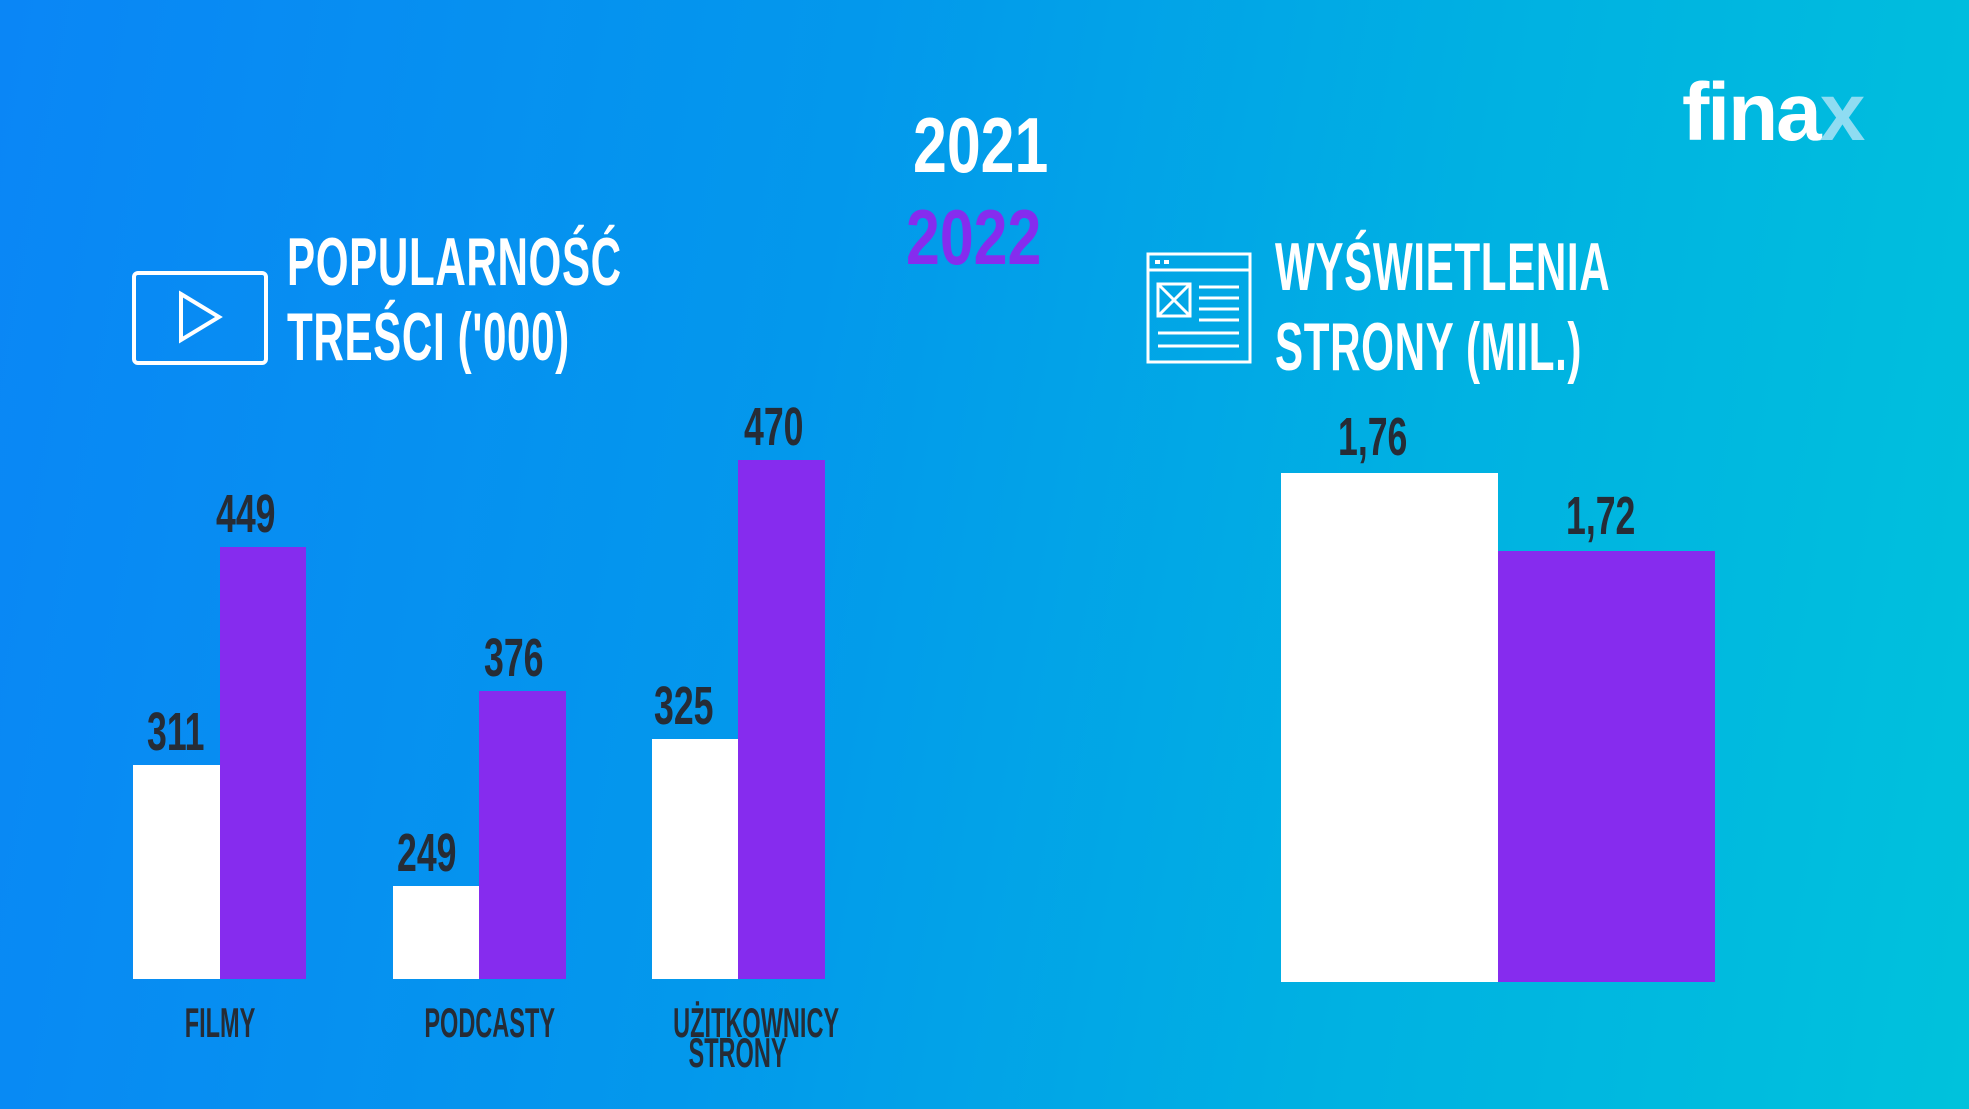 This screenshot has width=1969, height=1109. I want to click on left-title-line2-wrap: TREŚCI ('000), so click(515, 337).